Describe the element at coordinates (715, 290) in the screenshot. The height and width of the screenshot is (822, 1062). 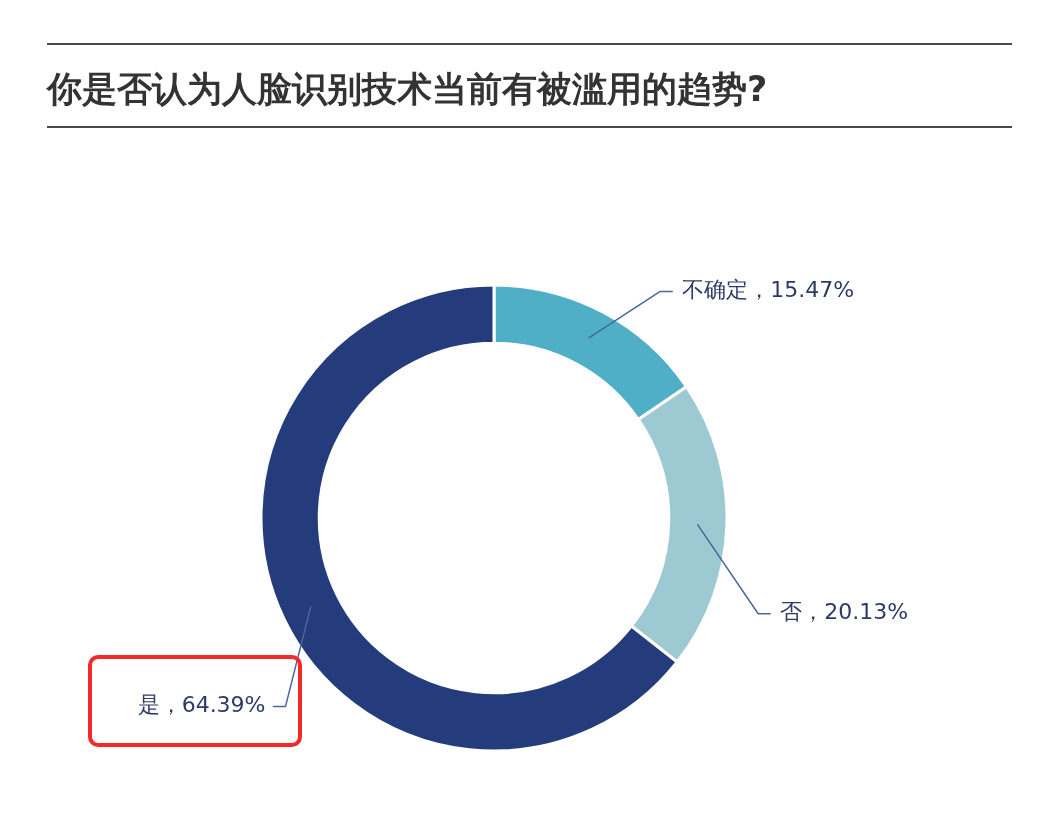
I see `slice-label: 不确定` at that location.